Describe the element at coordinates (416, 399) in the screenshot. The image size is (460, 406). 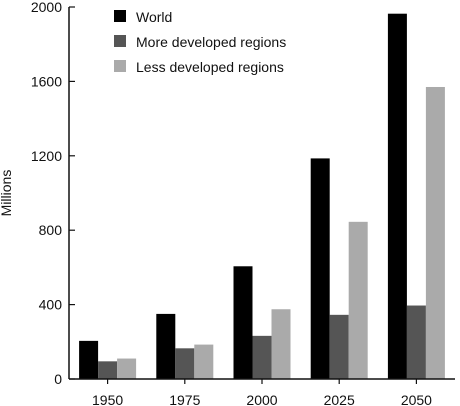
I see `x-tick-label: 2050` at that location.